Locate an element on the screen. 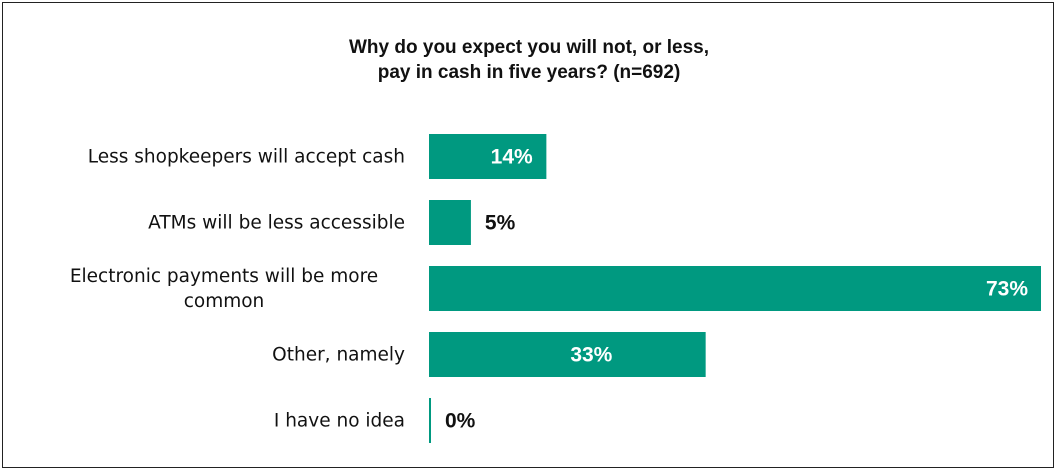 The width and height of the screenshot is (1058, 468). category-label: Less shopkeepers will accept cash is located at coordinates (246, 157).